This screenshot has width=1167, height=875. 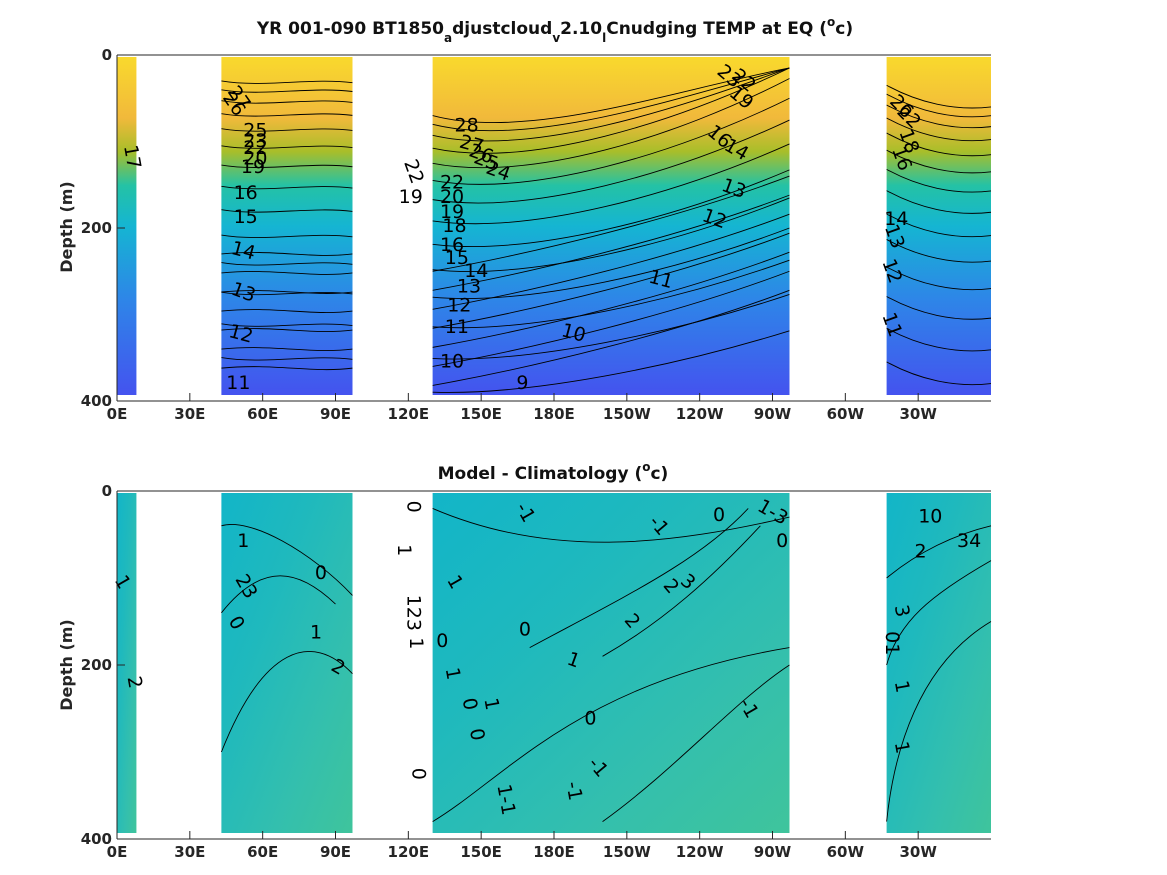 I want to click on top-x-tick-label: 150E, so click(x=481, y=414).